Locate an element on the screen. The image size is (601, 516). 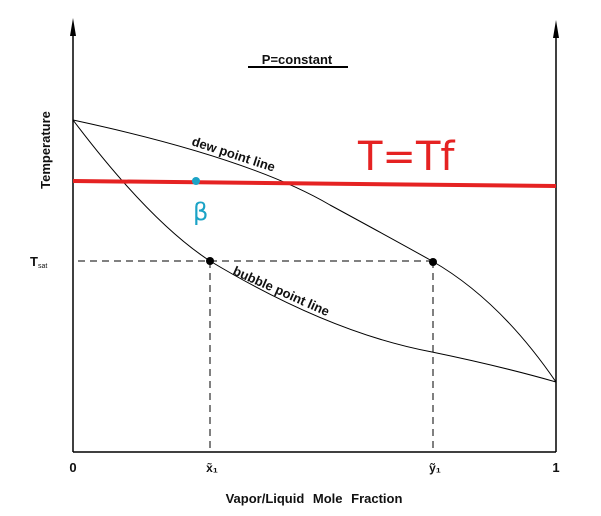
tsat-sub: sat is located at coordinates (42, 266).